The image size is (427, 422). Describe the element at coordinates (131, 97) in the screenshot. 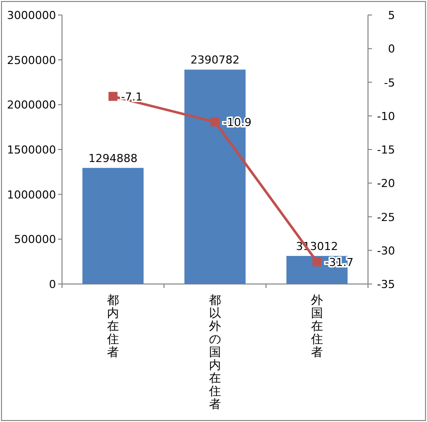

I see `data-label: -7.1` at that location.